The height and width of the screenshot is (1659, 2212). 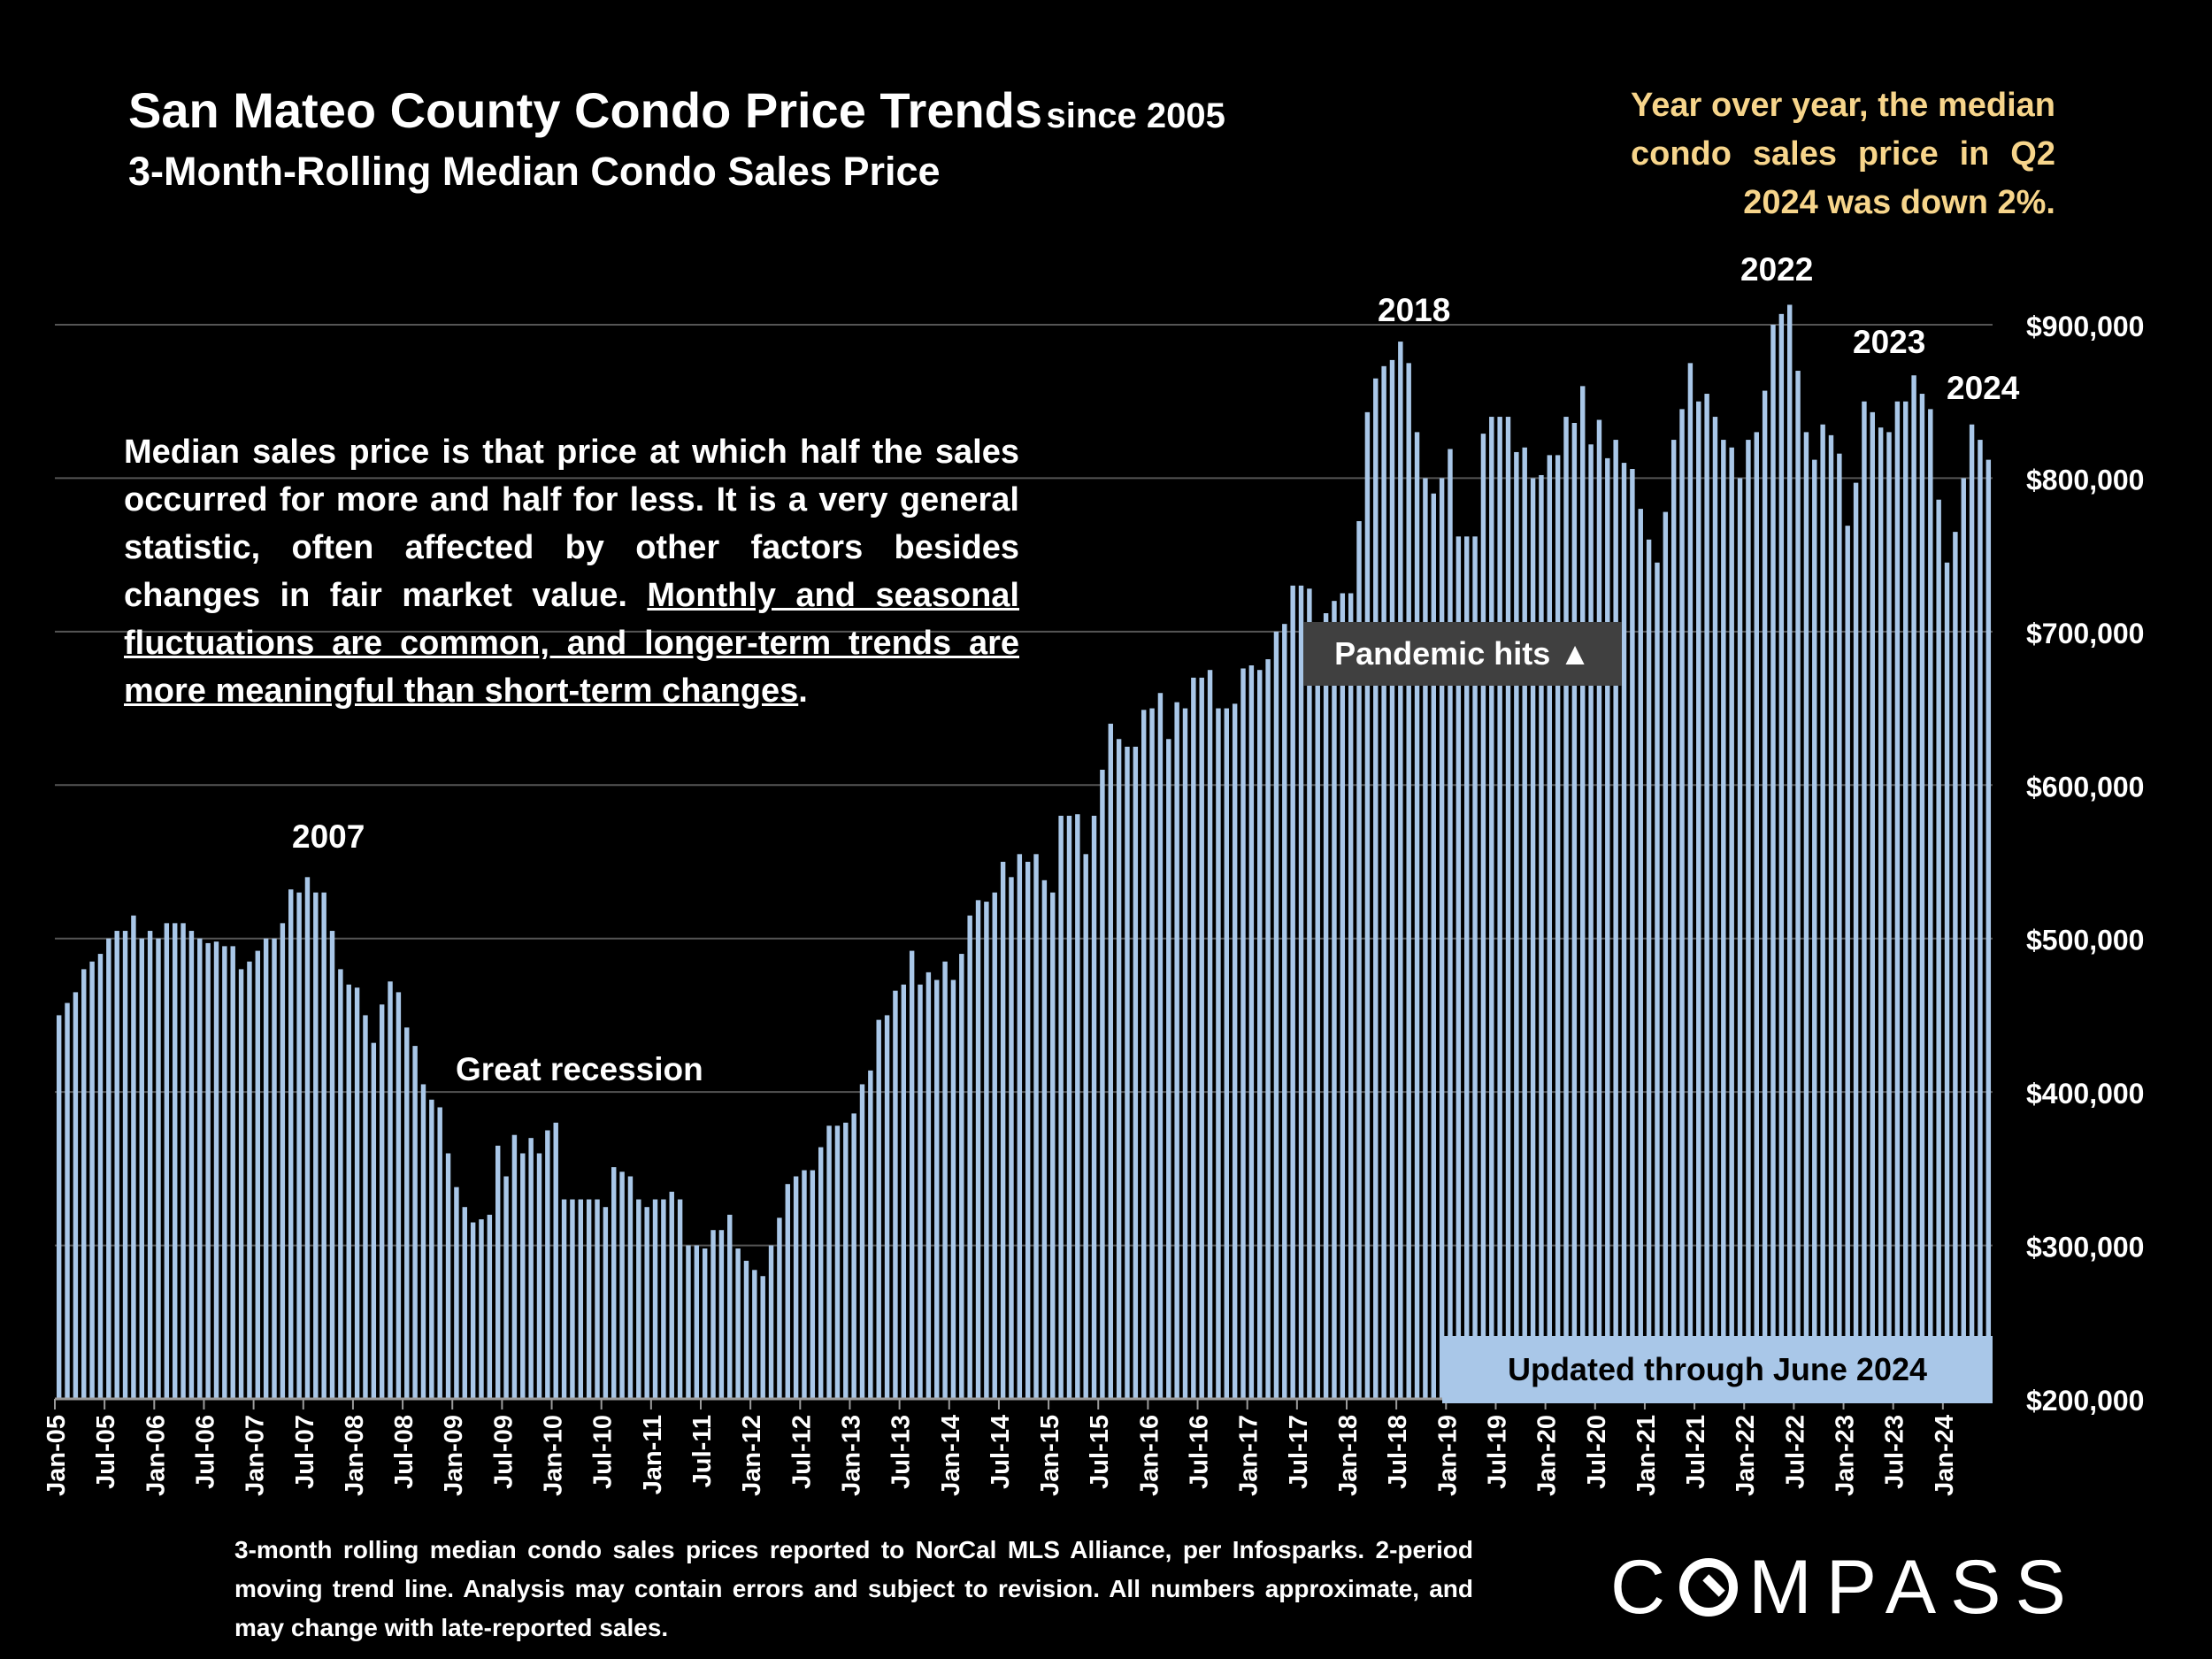 I want to click on x-tick-label: Jul-18, so click(x=1398, y=1452).